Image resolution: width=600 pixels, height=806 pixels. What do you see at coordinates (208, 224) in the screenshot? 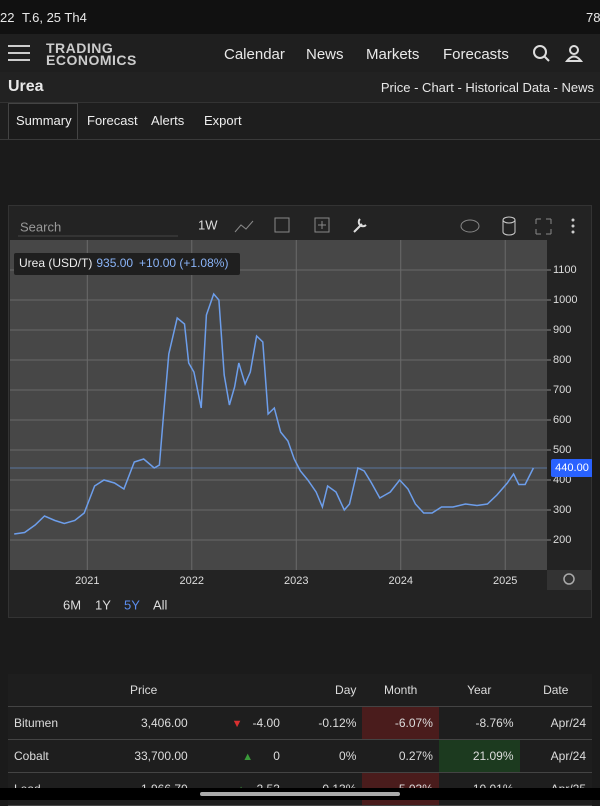
I see `interval-button: 1W` at bounding box center [208, 224].